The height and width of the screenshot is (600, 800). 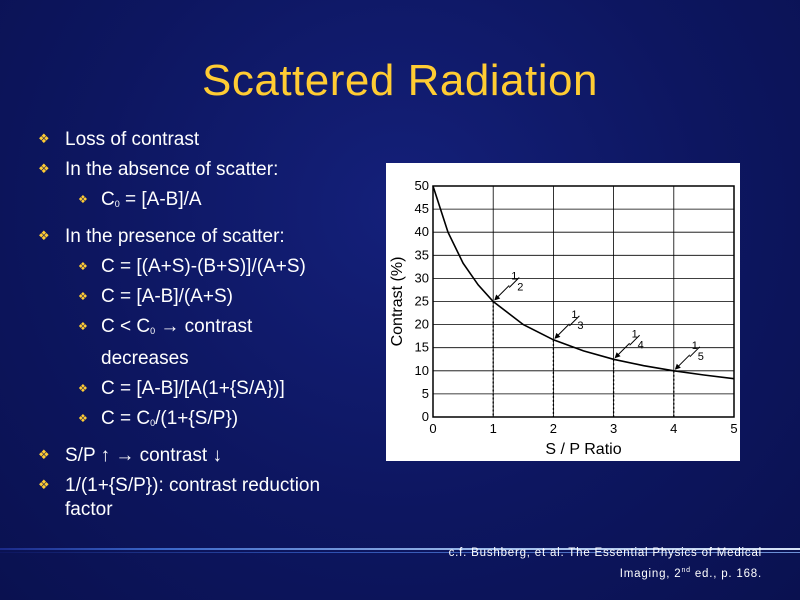 I want to click on annotation-denominator: 2, so click(x=520, y=288).